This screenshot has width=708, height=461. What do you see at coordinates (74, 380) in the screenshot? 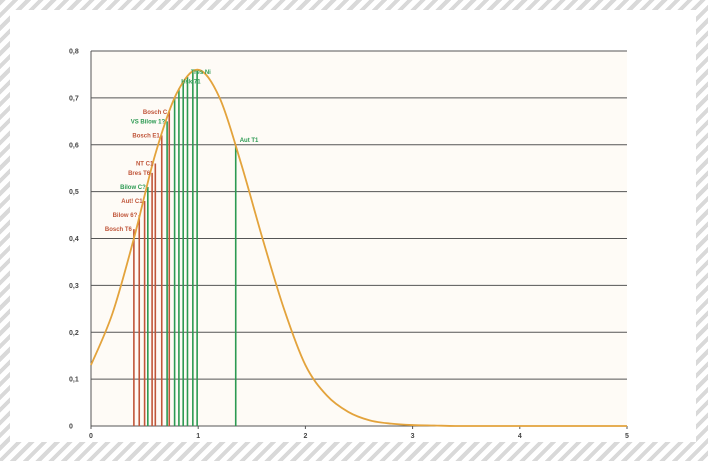
I see `y-tick-label: 0,1` at bounding box center [74, 380].